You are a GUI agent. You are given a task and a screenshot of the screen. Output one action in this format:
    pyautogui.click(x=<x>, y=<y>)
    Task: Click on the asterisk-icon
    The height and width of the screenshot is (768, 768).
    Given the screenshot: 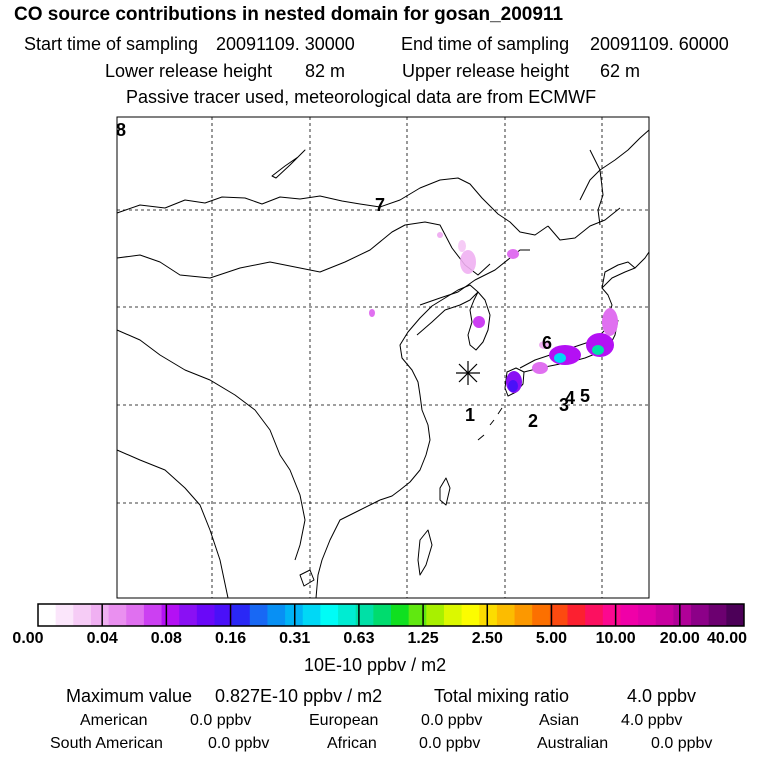 What is the action you would take?
    pyautogui.click(x=468, y=373)
    